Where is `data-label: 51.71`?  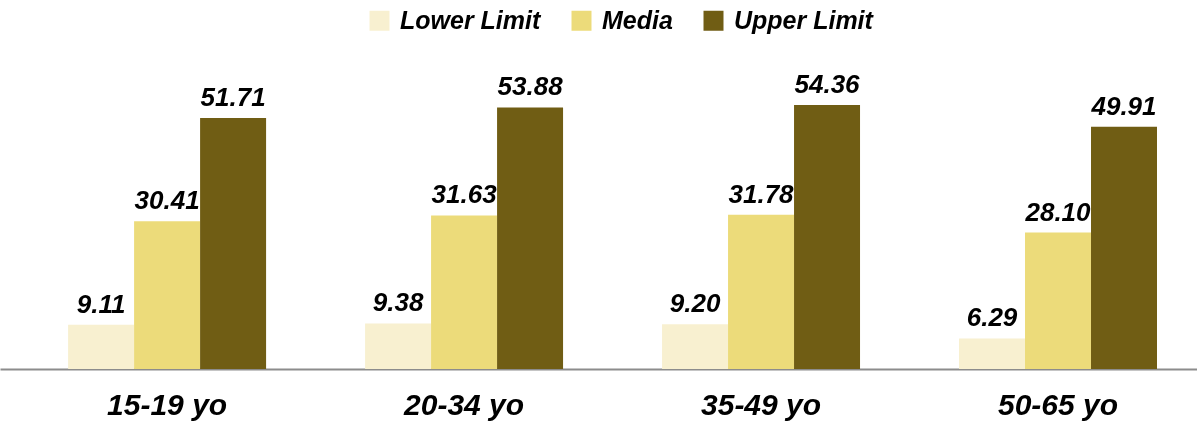 data-label: 51.71 is located at coordinates (233, 96).